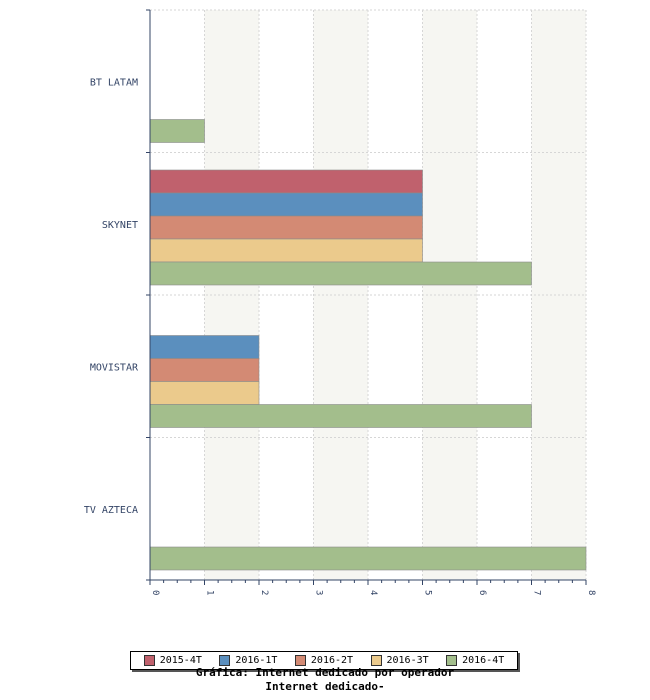 The height and width of the screenshot is (700, 650). What do you see at coordinates (114, 367) in the screenshot?
I see `category-label: MOVISTAR` at bounding box center [114, 367].